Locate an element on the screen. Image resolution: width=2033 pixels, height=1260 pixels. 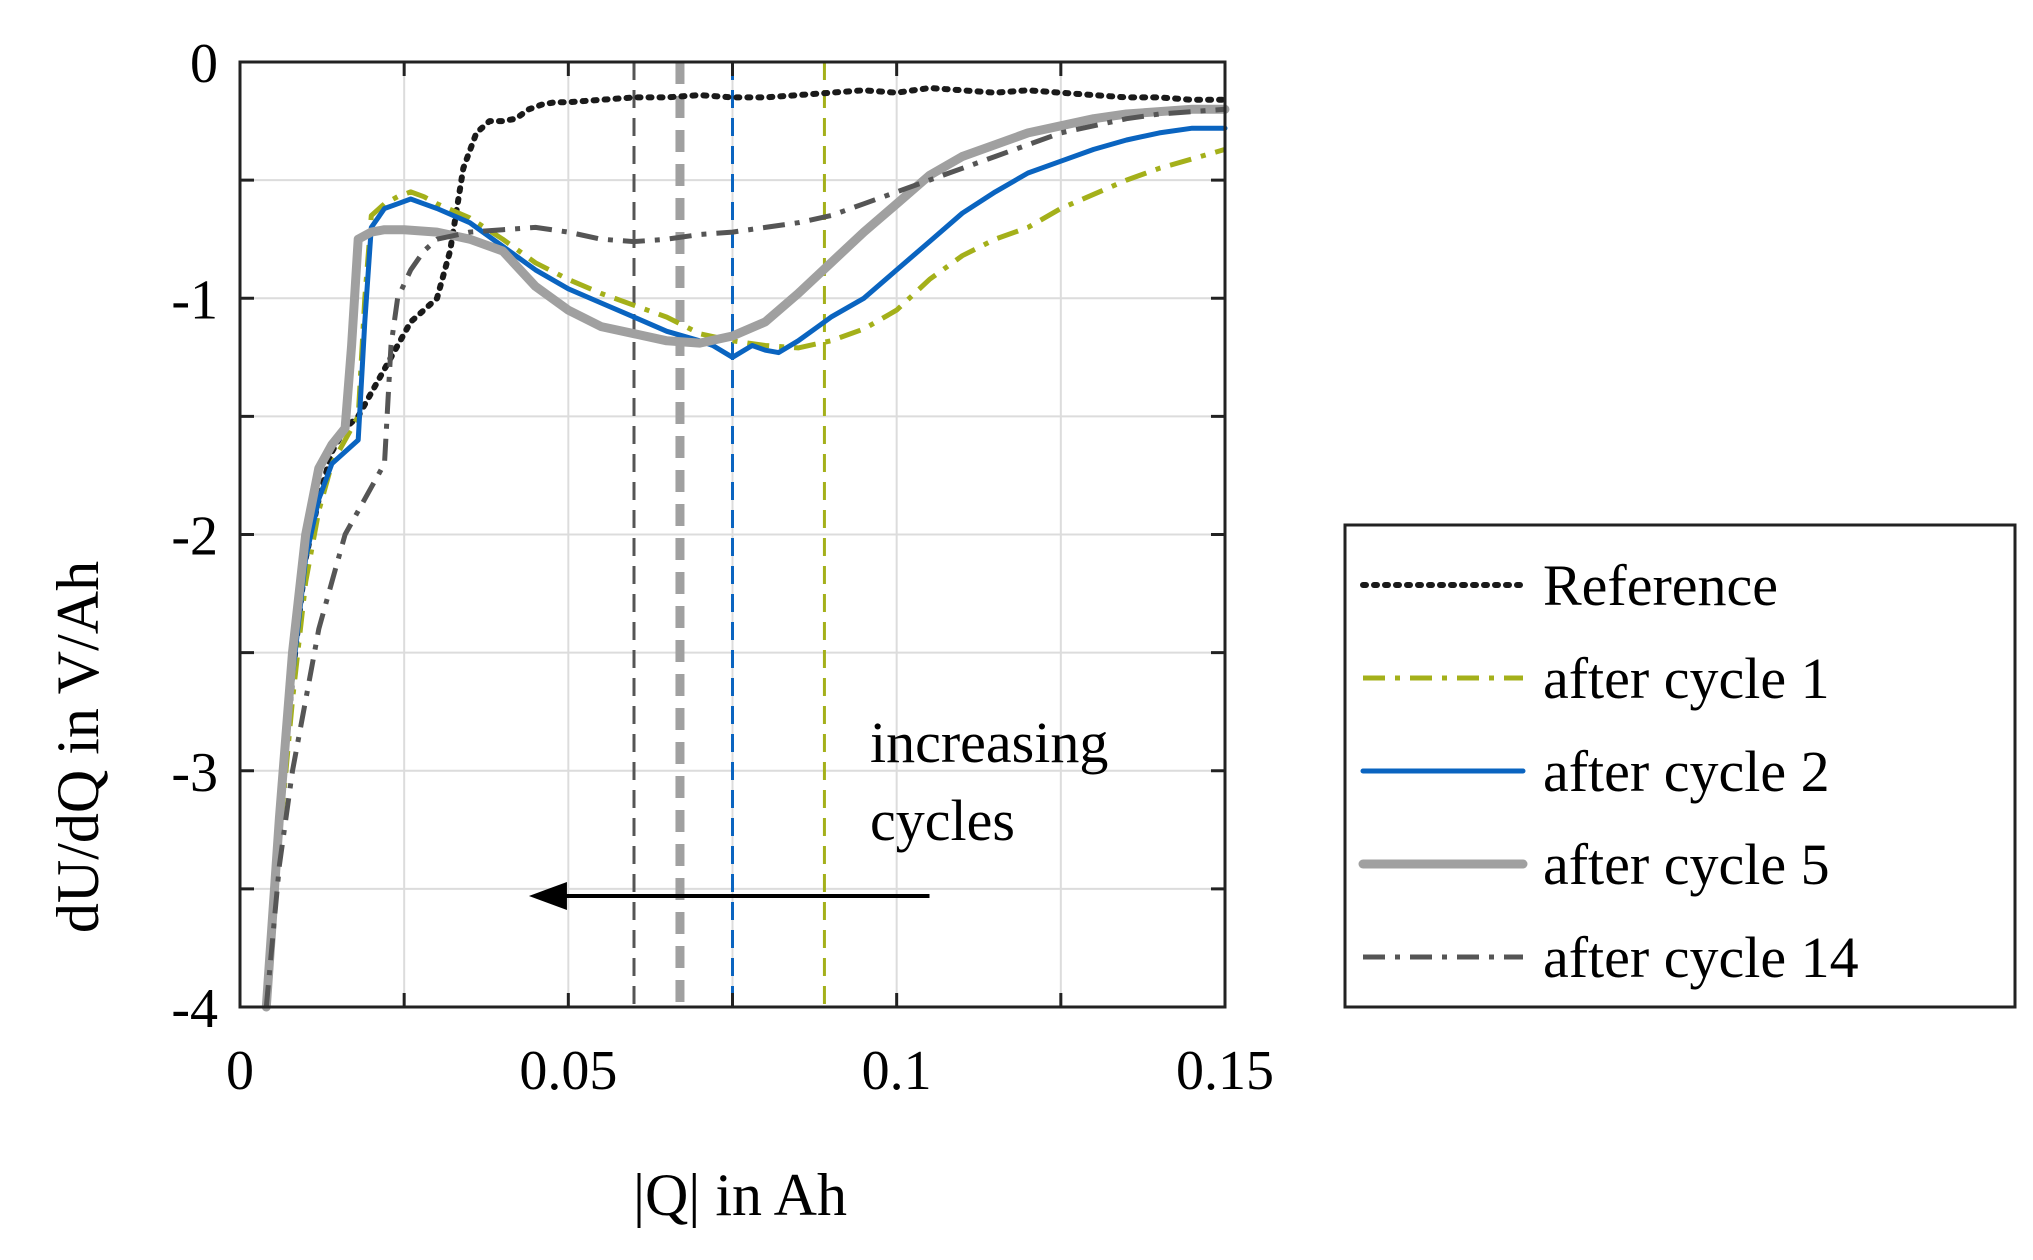
y-tick-label: -3 is located at coordinates (194, 773).